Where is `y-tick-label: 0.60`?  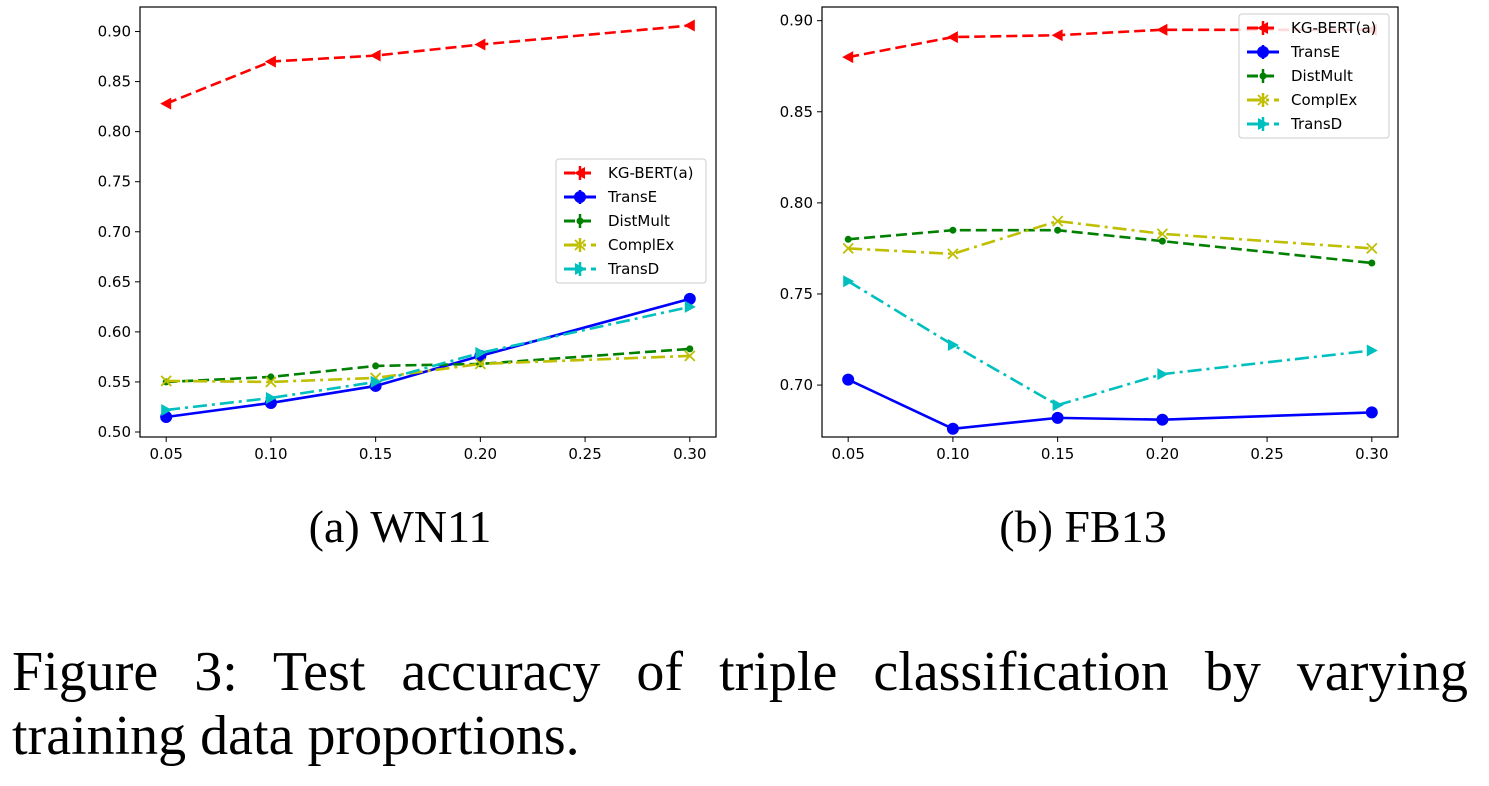
y-tick-label: 0.60 is located at coordinates (114, 332).